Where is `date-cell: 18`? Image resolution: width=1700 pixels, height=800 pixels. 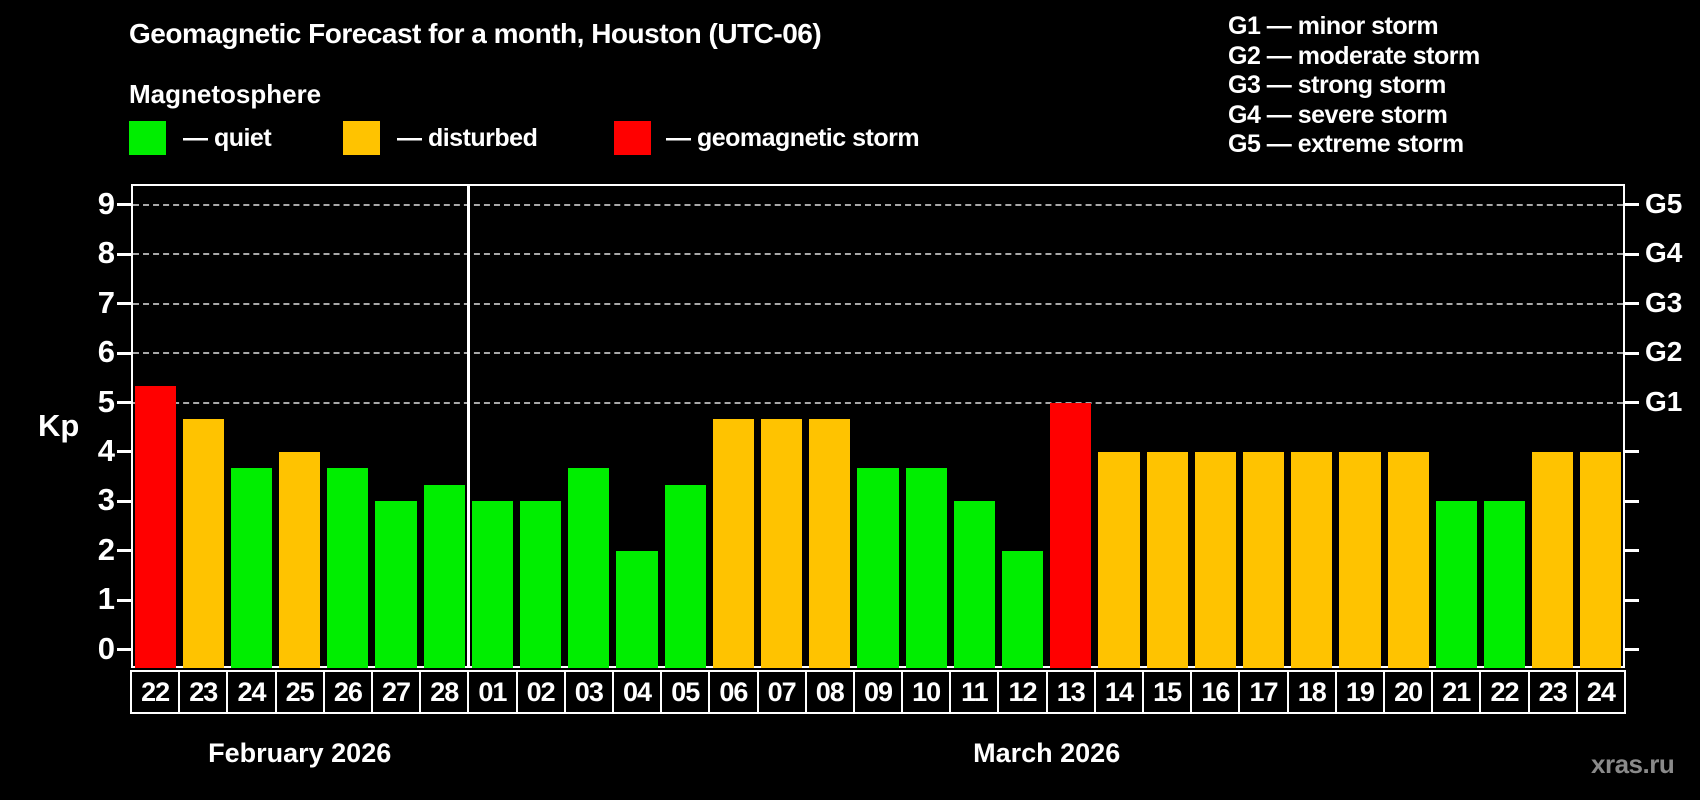 date-cell: 18 is located at coordinates (1311, 692).